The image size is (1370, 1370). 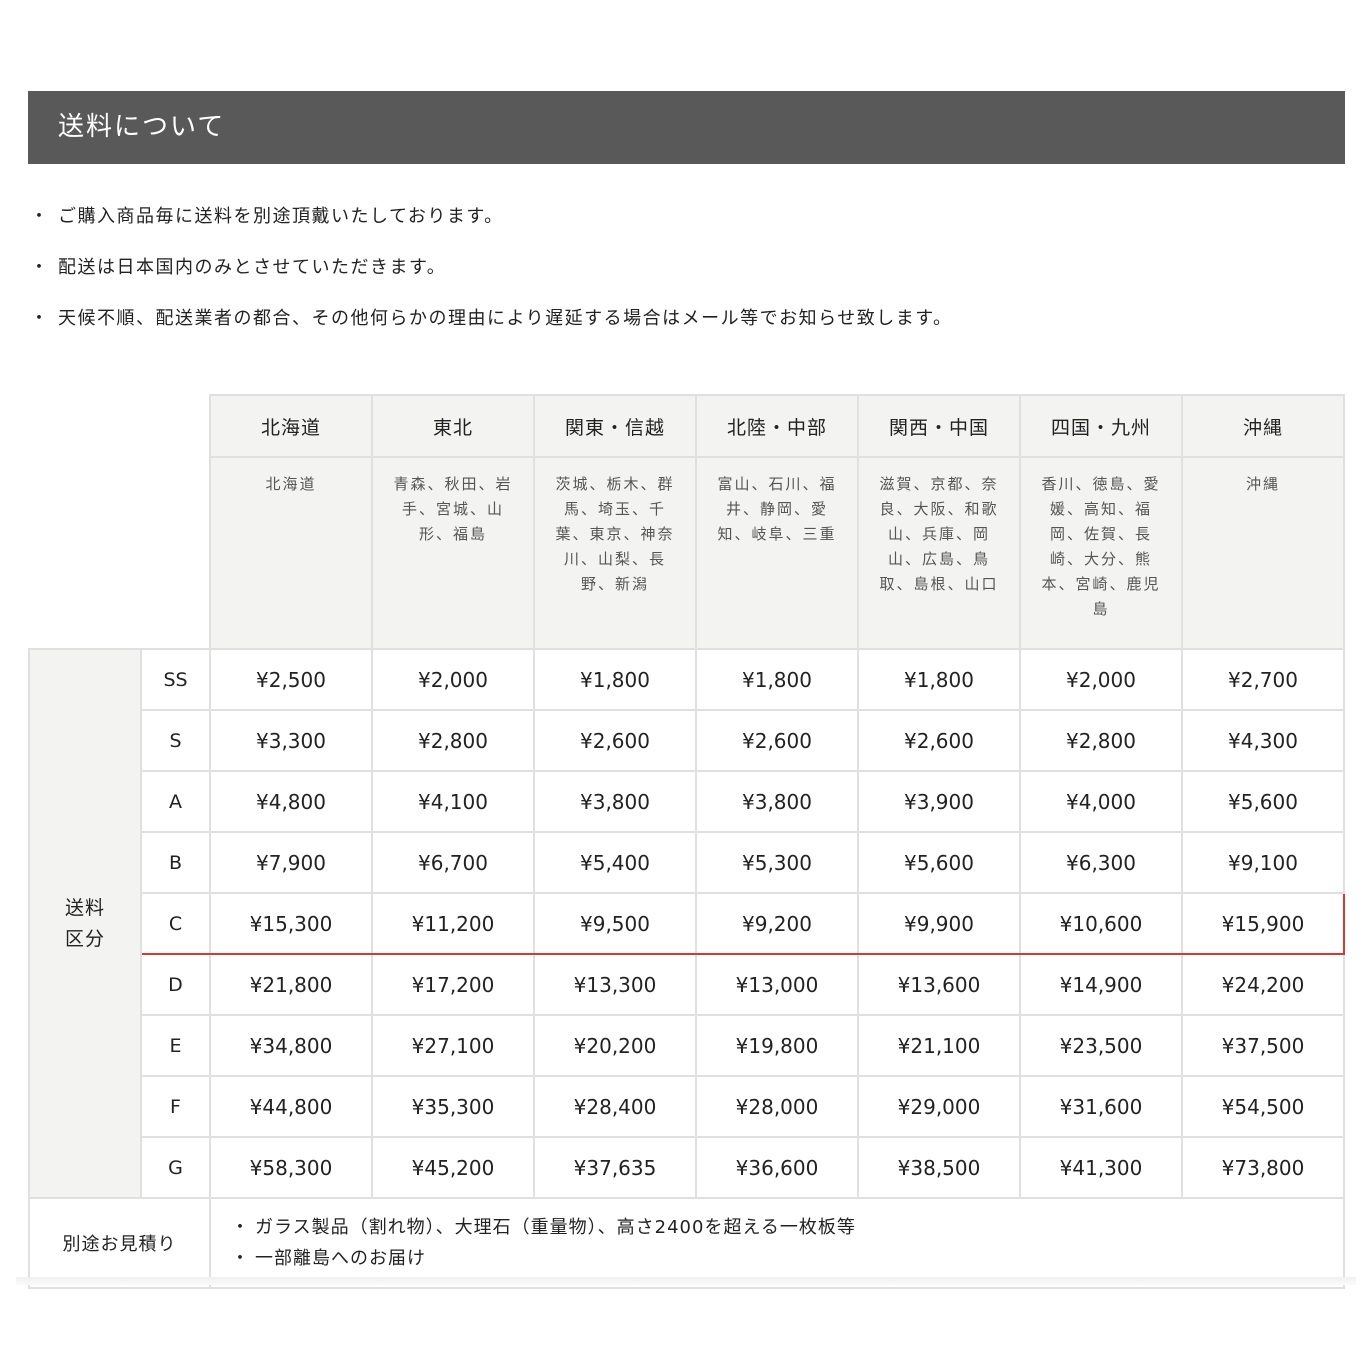 I want to click on price-cell: ¥2,700, so click(x=1263, y=679).